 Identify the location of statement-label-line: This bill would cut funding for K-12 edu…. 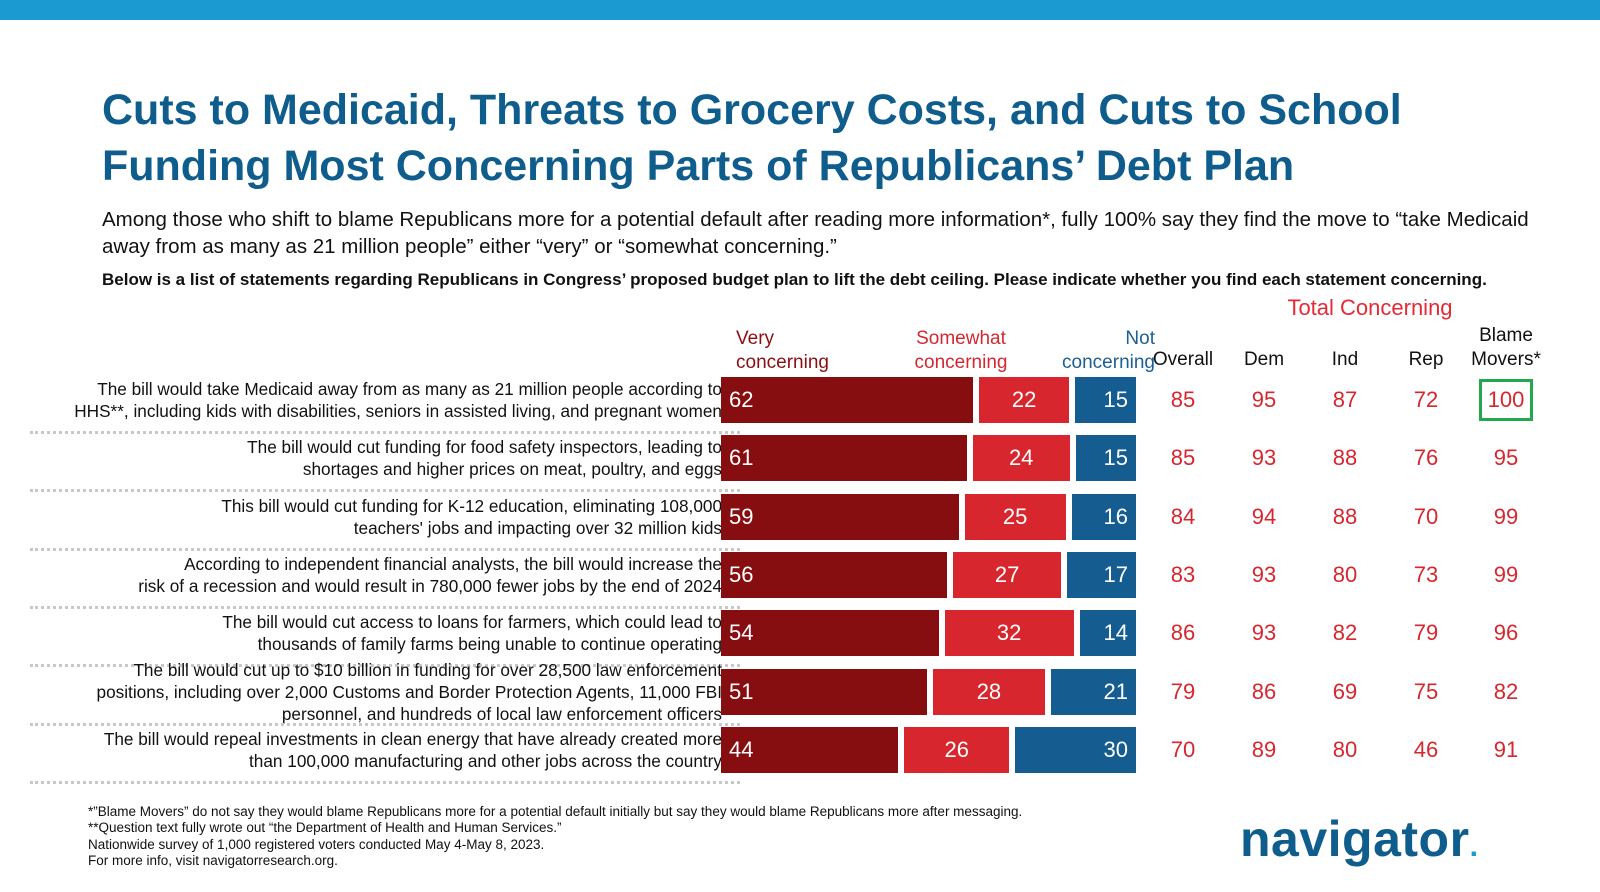
(471, 505).